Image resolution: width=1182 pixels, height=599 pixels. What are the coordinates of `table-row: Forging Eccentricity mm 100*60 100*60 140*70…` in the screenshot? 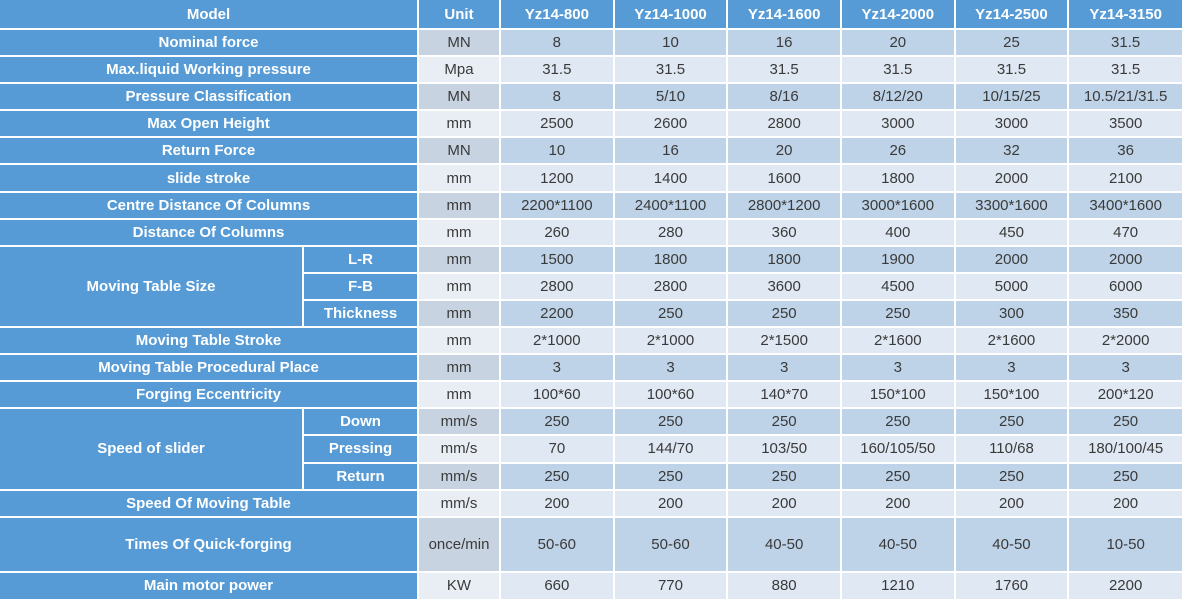 It's located at (591, 395).